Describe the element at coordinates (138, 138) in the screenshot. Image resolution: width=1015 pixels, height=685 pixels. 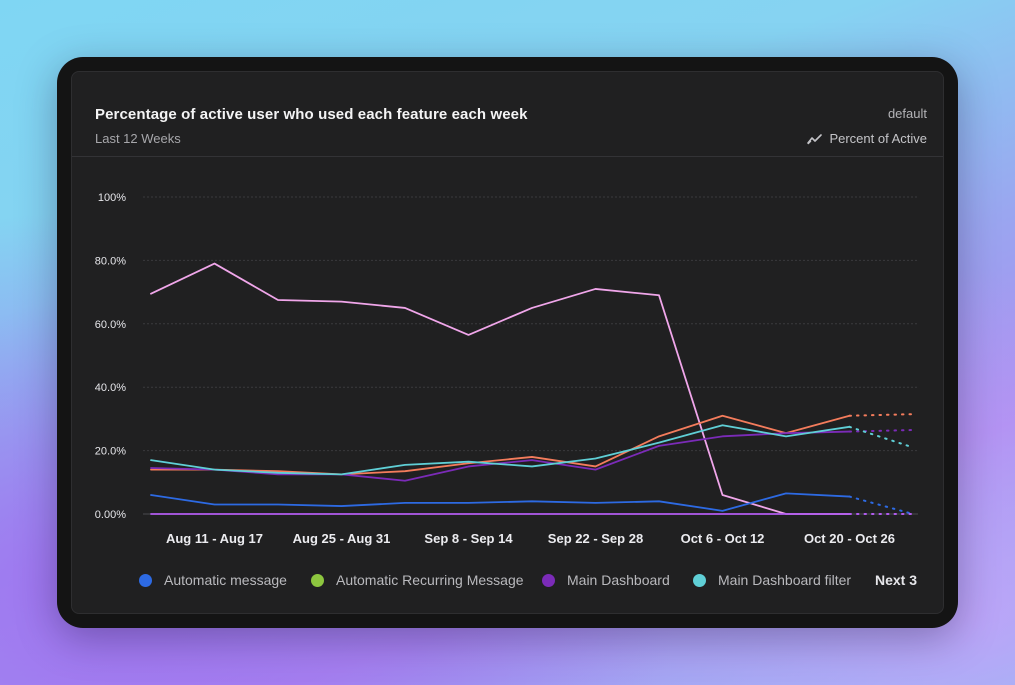
I see `chart-subtitle: Last 12 Weeks` at that location.